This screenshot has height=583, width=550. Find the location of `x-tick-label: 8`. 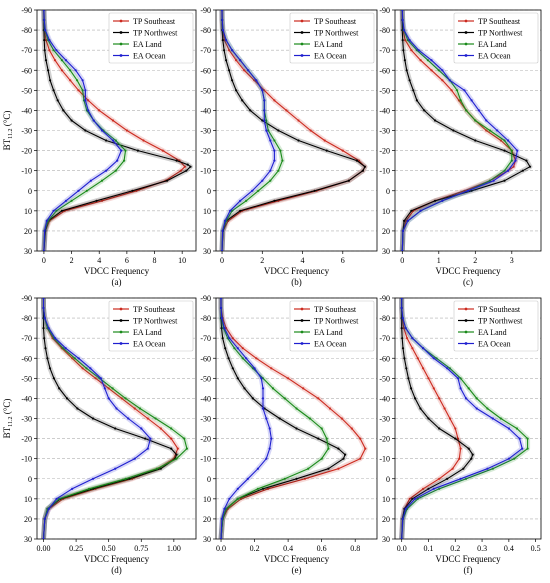

x-tick-label: 8 is located at coordinates (155, 260).